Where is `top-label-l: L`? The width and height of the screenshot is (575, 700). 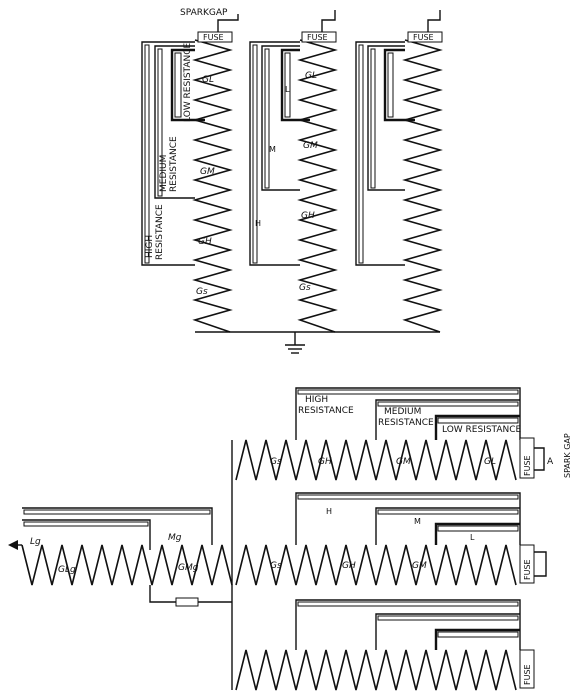 top-label-l: L is located at coordinates (287, 89).